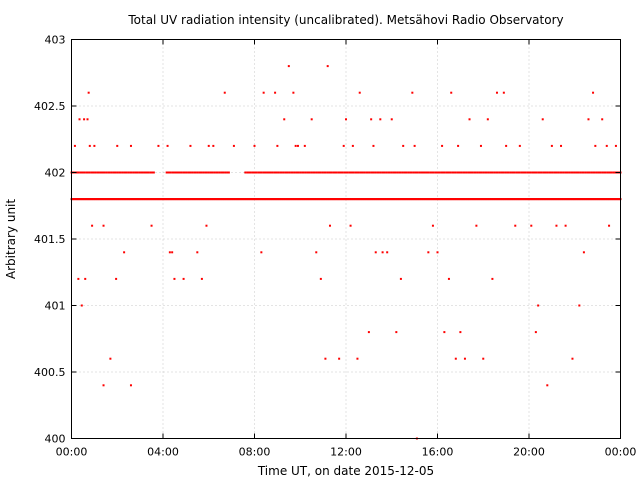 The image size is (640, 480). What do you see at coordinates (163, 452) in the screenshot?
I see `x-tick-label: 04:00` at bounding box center [163, 452].